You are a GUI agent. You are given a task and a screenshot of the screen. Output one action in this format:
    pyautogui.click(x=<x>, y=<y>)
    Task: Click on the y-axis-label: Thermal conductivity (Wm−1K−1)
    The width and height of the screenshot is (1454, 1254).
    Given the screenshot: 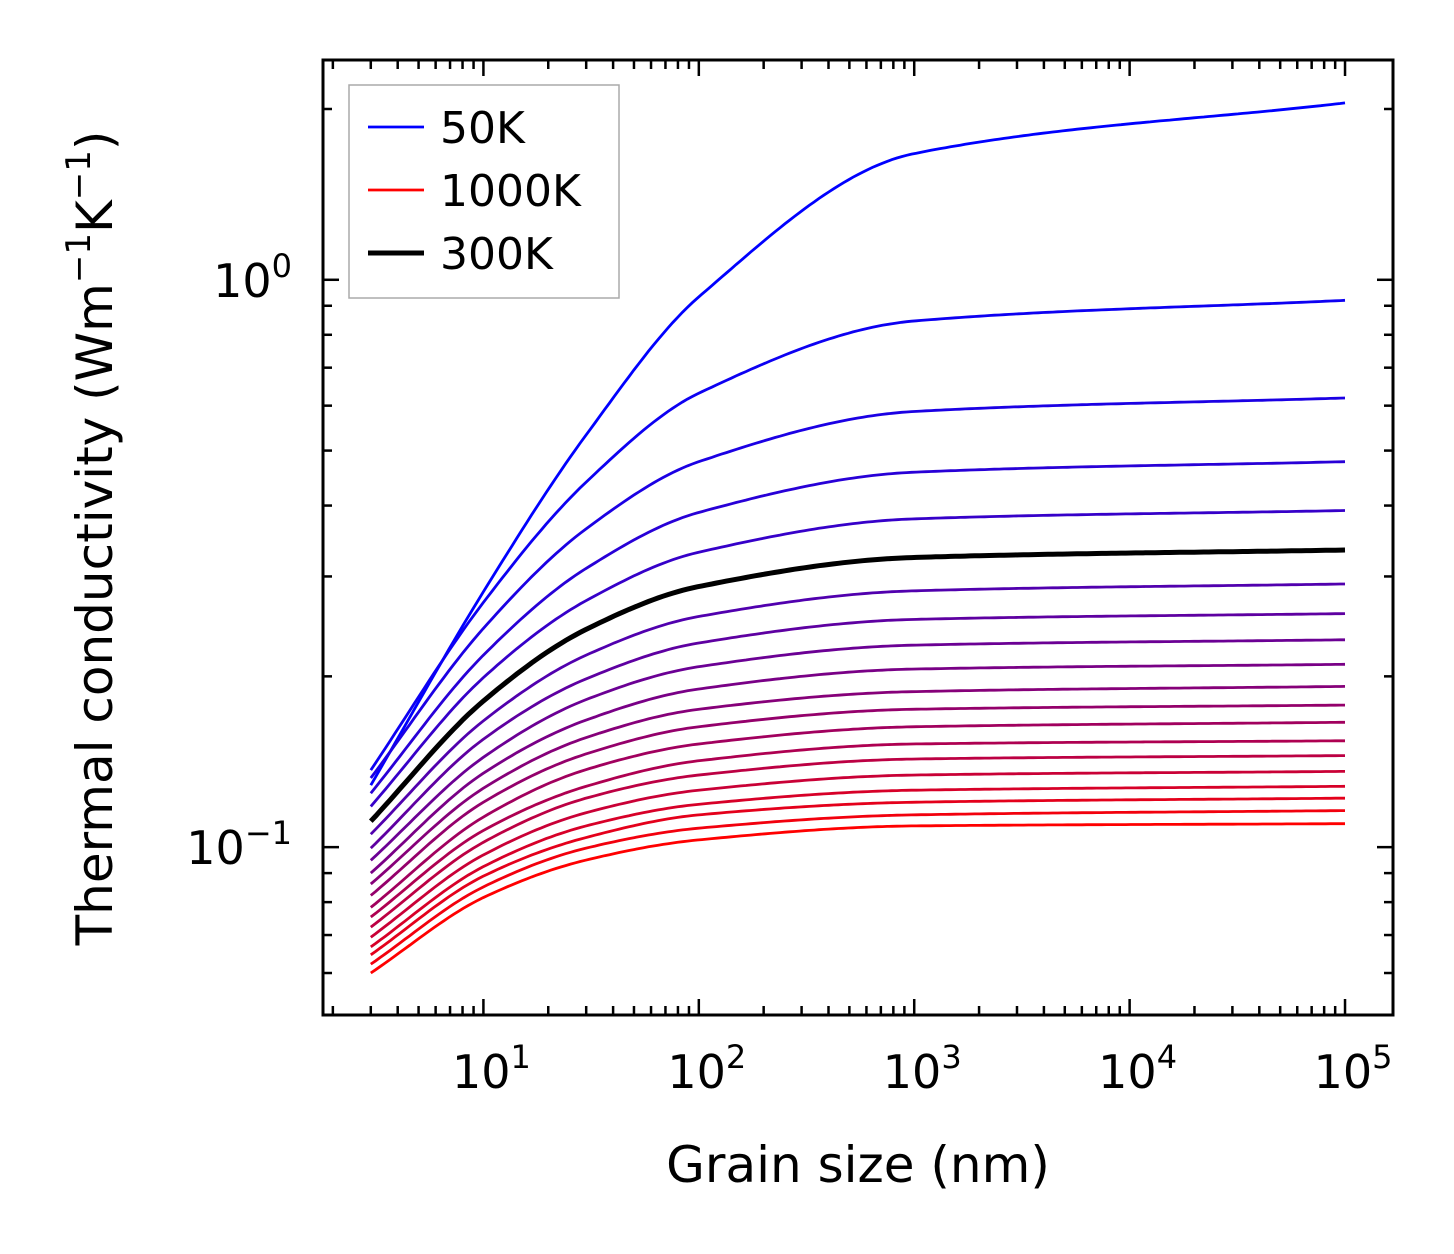 What is the action you would take?
    pyautogui.click(x=91, y=539)
    